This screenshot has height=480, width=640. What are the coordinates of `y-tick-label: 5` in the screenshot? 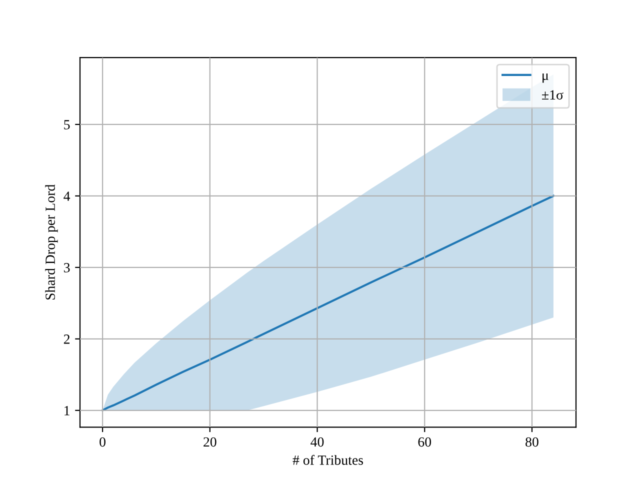 It's located at (67, 125).